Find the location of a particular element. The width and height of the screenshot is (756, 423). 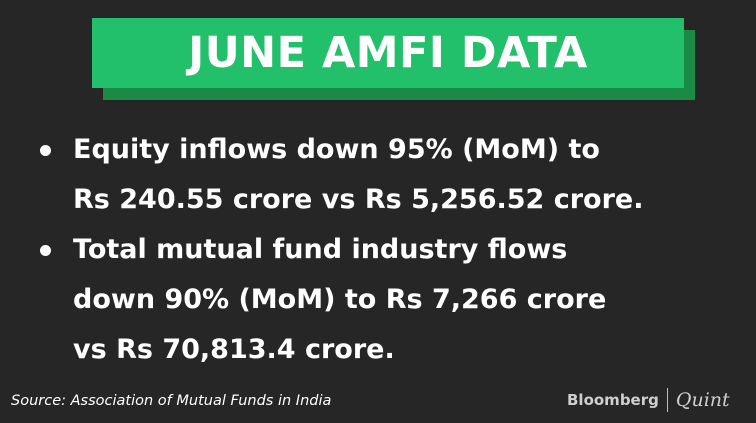

bullet-line: Rs 240.55 crore vs Rs 5,256.52 crore. is located at coordinates (358, 199).